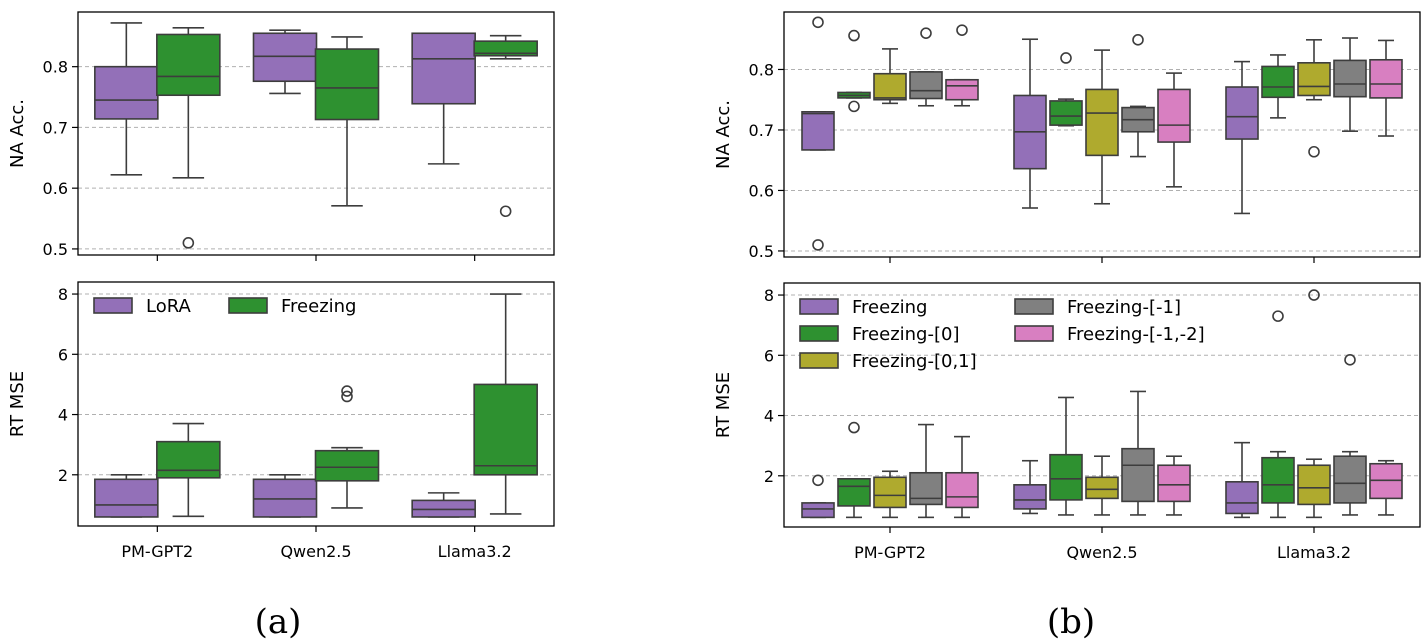  Describe the element at coordinates (914, 361) in the screenshot. I see `legend-label: Freezing-[0,1]` at that location.